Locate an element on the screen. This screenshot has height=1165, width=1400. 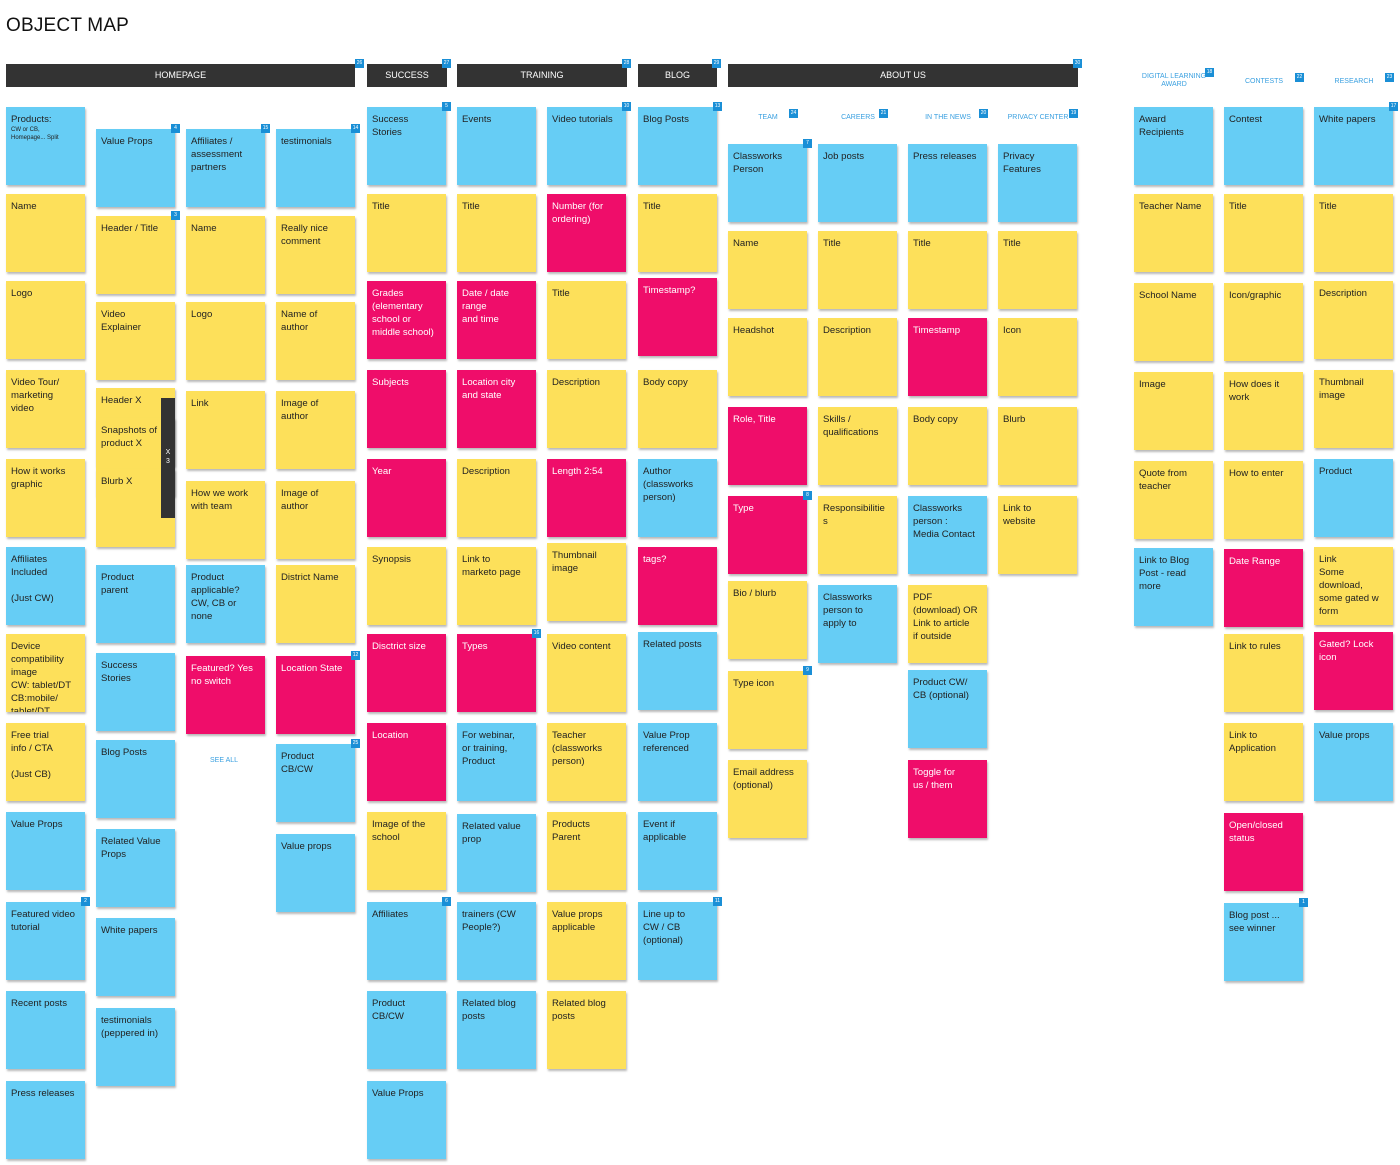
sticky-note: Featured video tutorial is located at coordinates (45, 941).